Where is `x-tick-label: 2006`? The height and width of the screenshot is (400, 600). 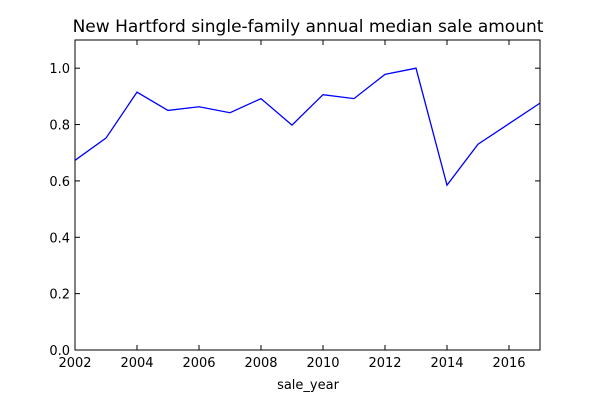
x-tick-label: 2006 is located at coordinates (198, 363).